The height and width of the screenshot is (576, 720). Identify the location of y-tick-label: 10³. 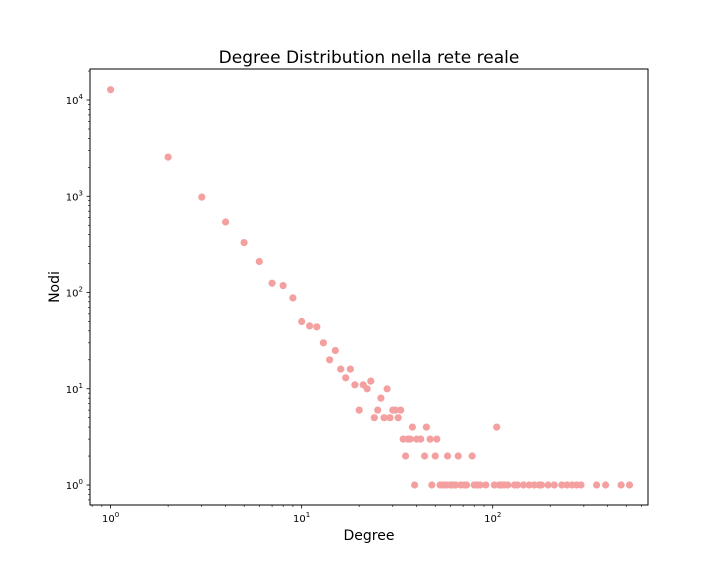
(74, 196).